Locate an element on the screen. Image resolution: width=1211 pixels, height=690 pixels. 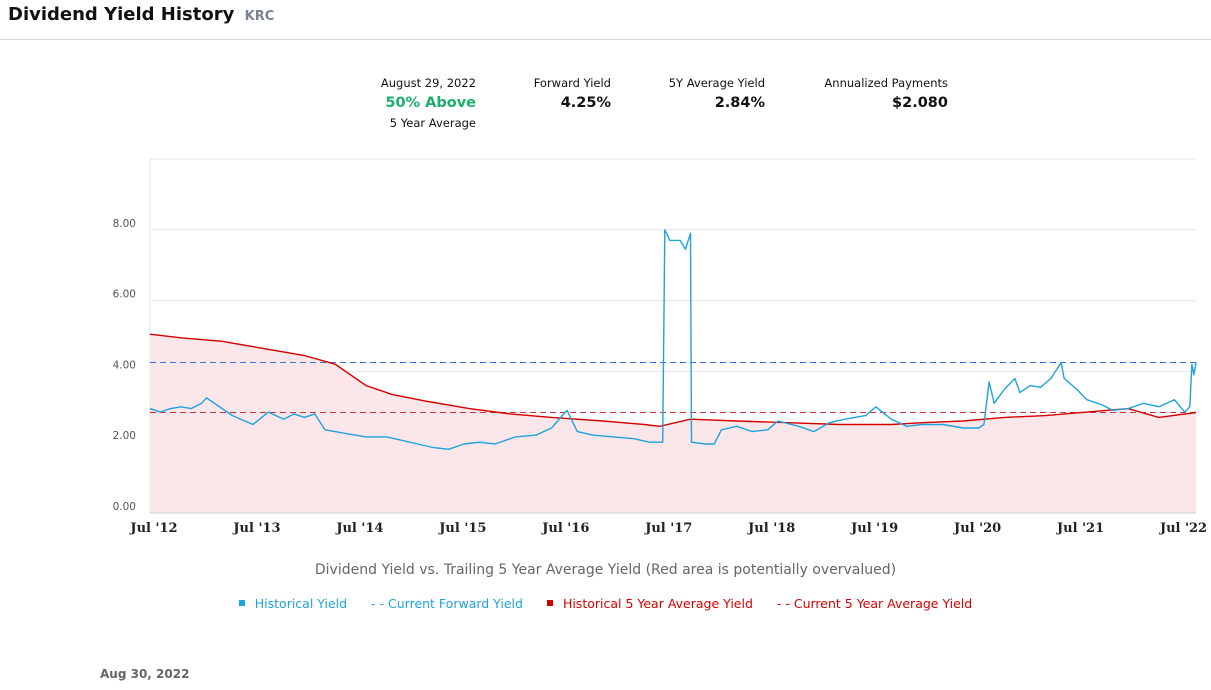
header-bar: Dividend Yield History KRC is located at coordinates (605, 20).